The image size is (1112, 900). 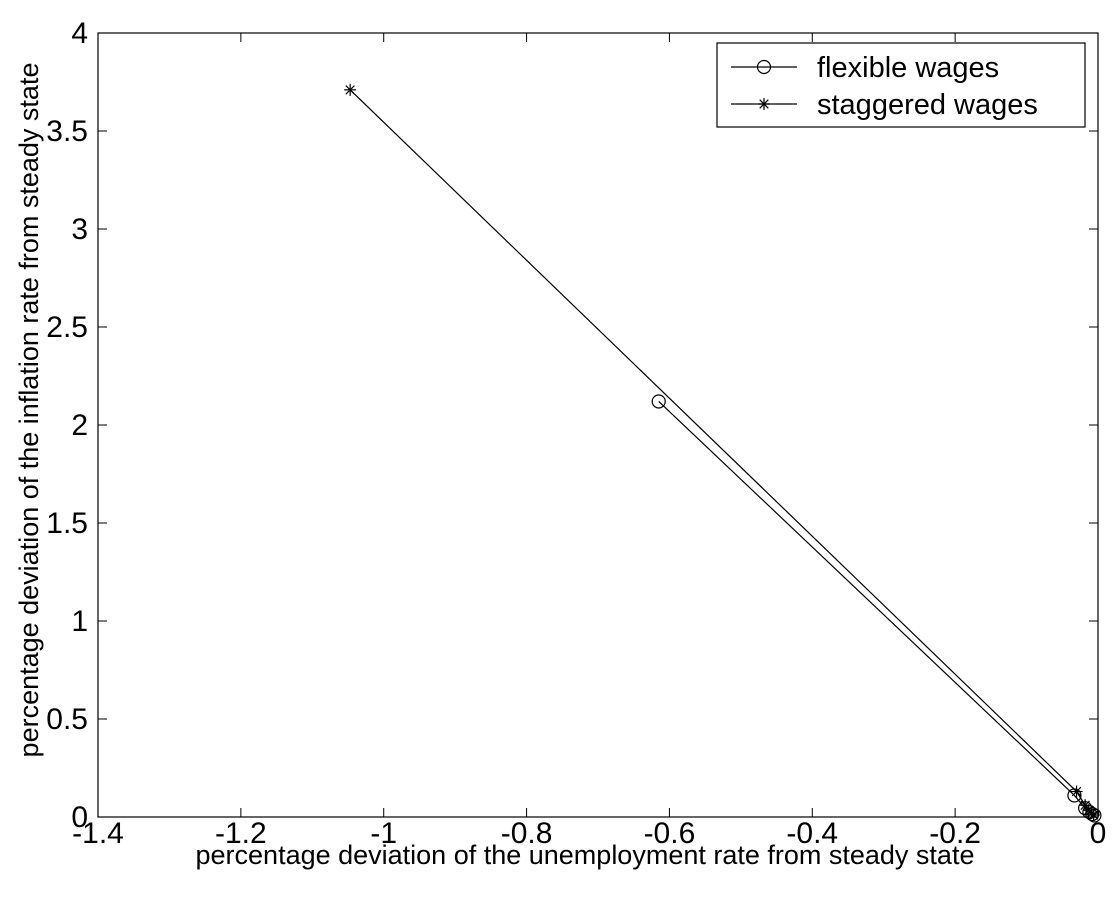 I want to click on y-tick-label: 2, so click(x=79, y=425).